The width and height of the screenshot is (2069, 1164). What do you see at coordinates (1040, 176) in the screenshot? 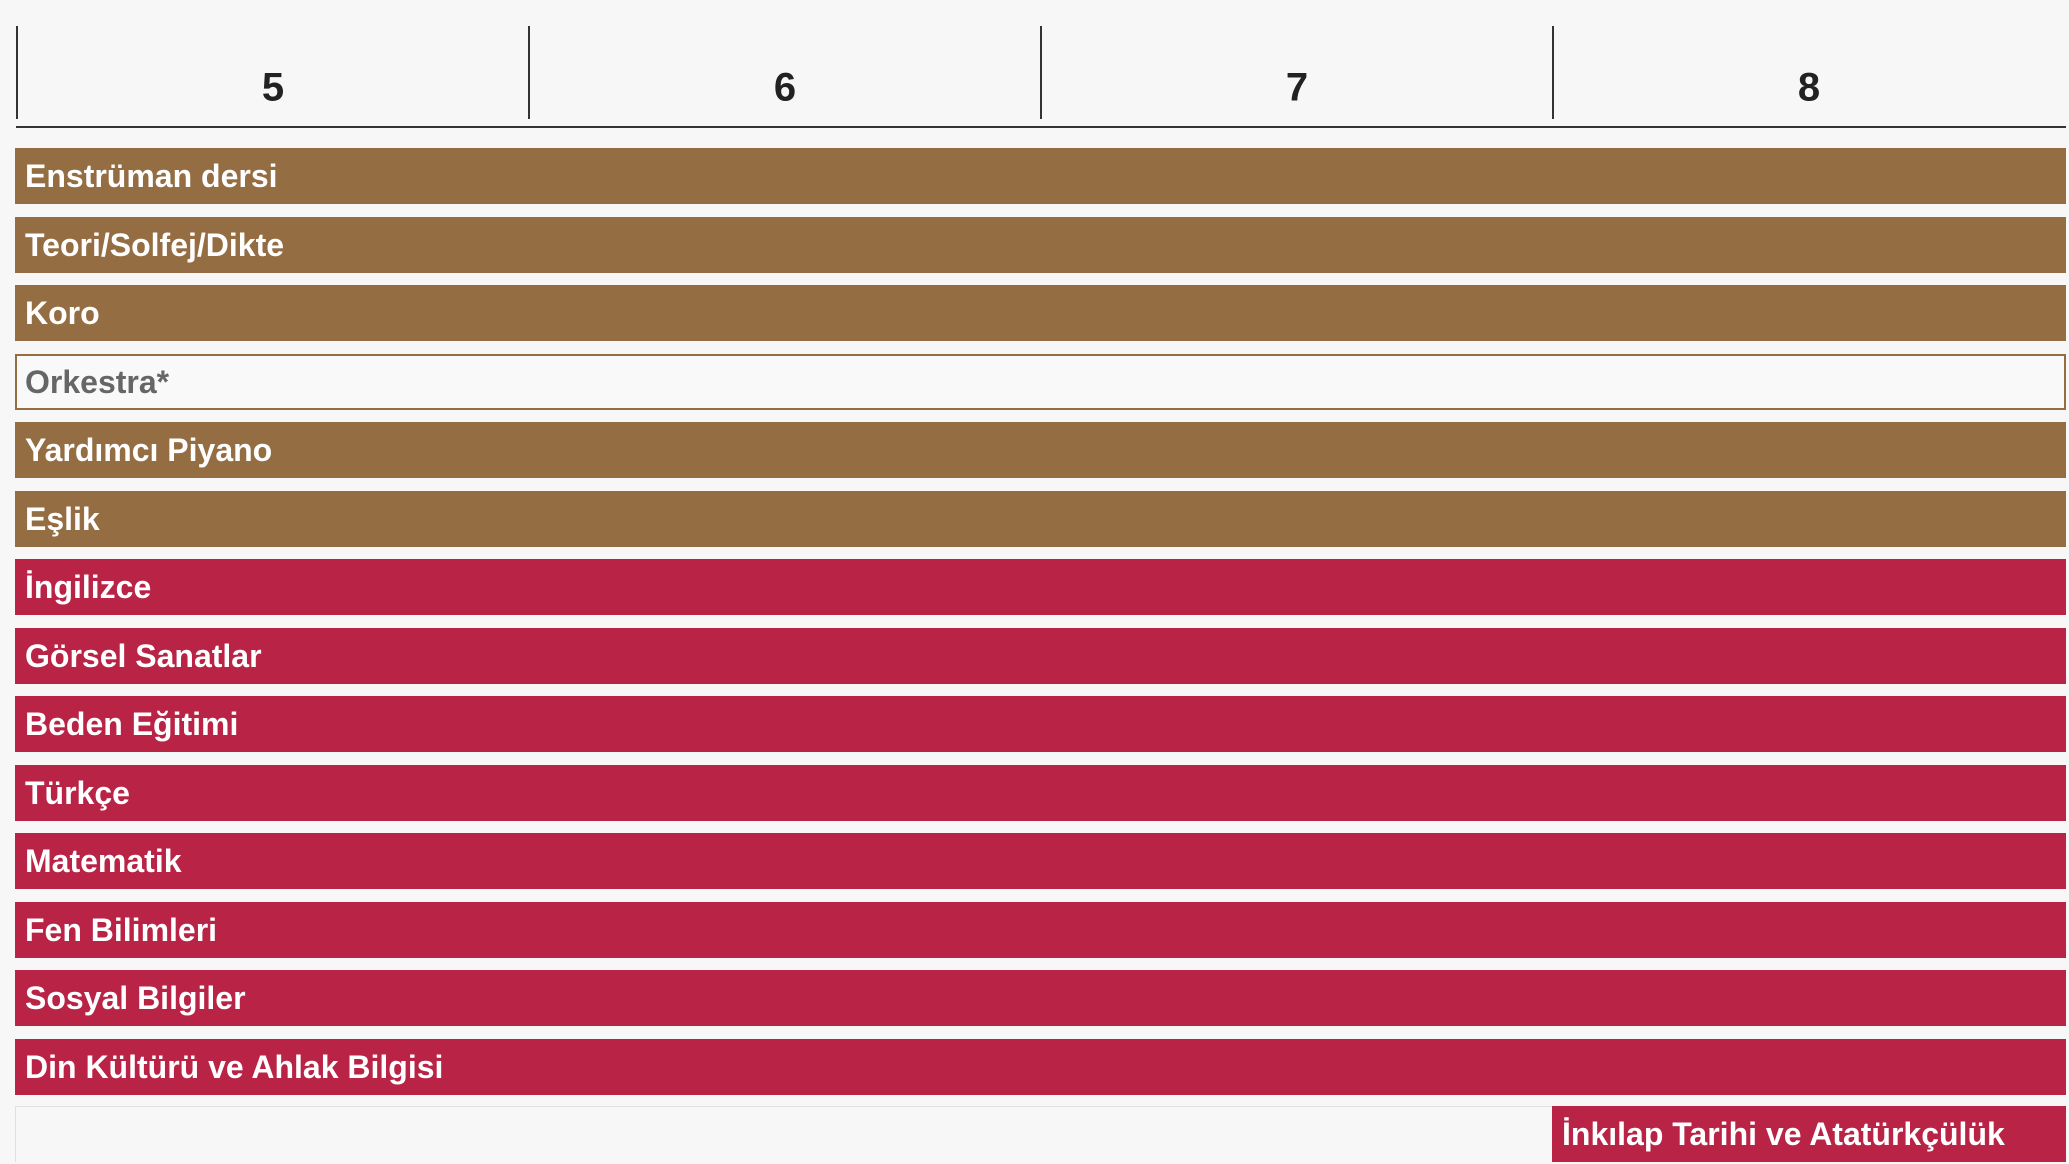
I see `course-bar: Enstrüman dersi` at bounding box center [1040, 176].